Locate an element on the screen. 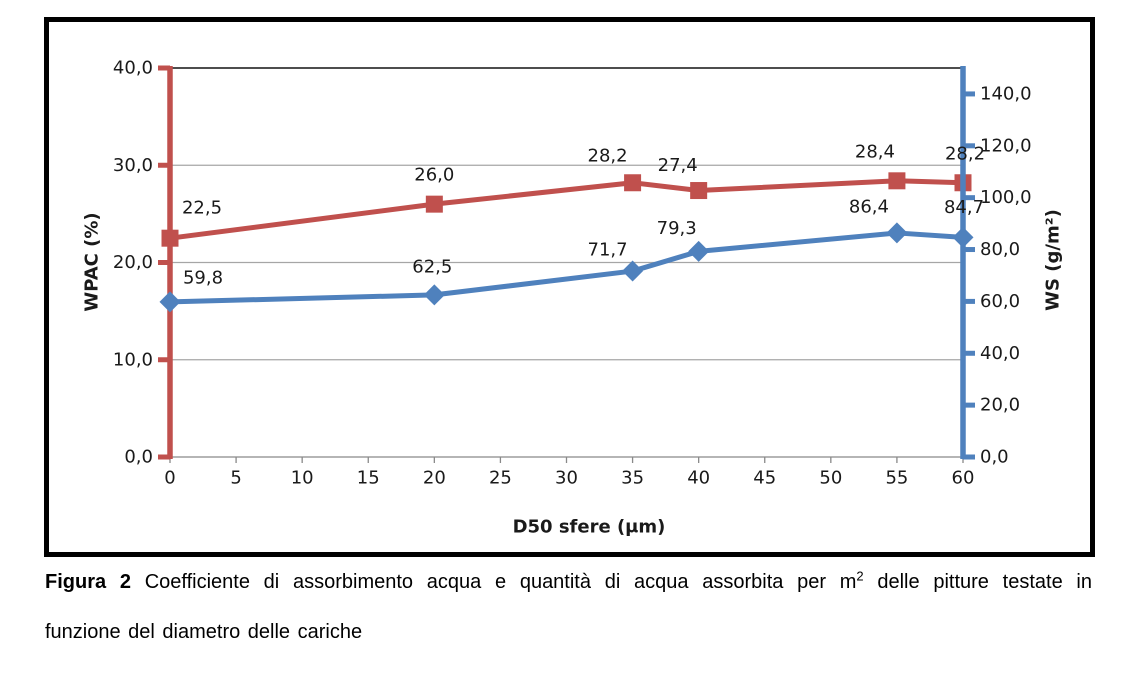  left-axis-title: WPAC (%) is located at coordinates (92, 261).